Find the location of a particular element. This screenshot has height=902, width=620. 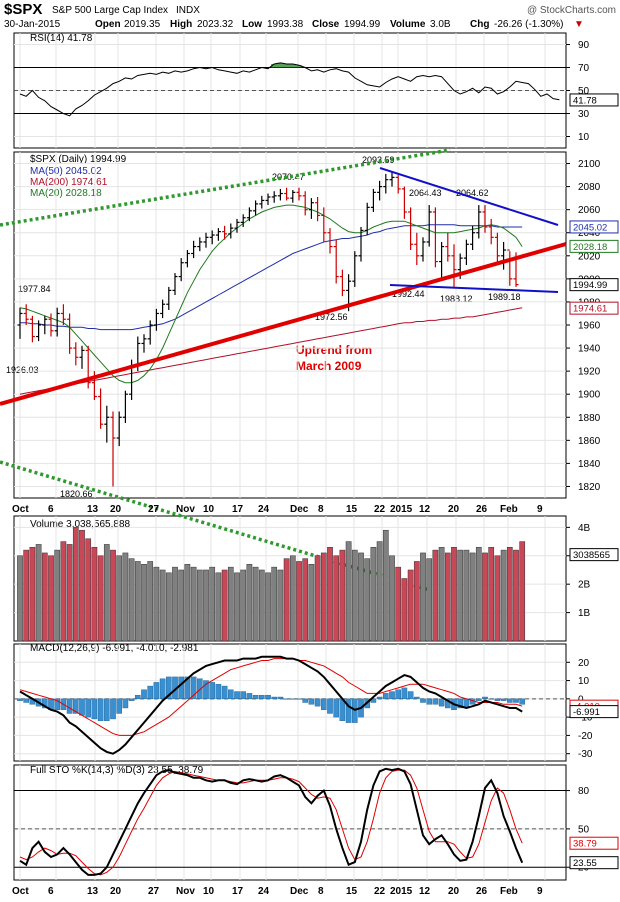

ytick-label-rsi-1: 30 is located at coordinates (584, 114).